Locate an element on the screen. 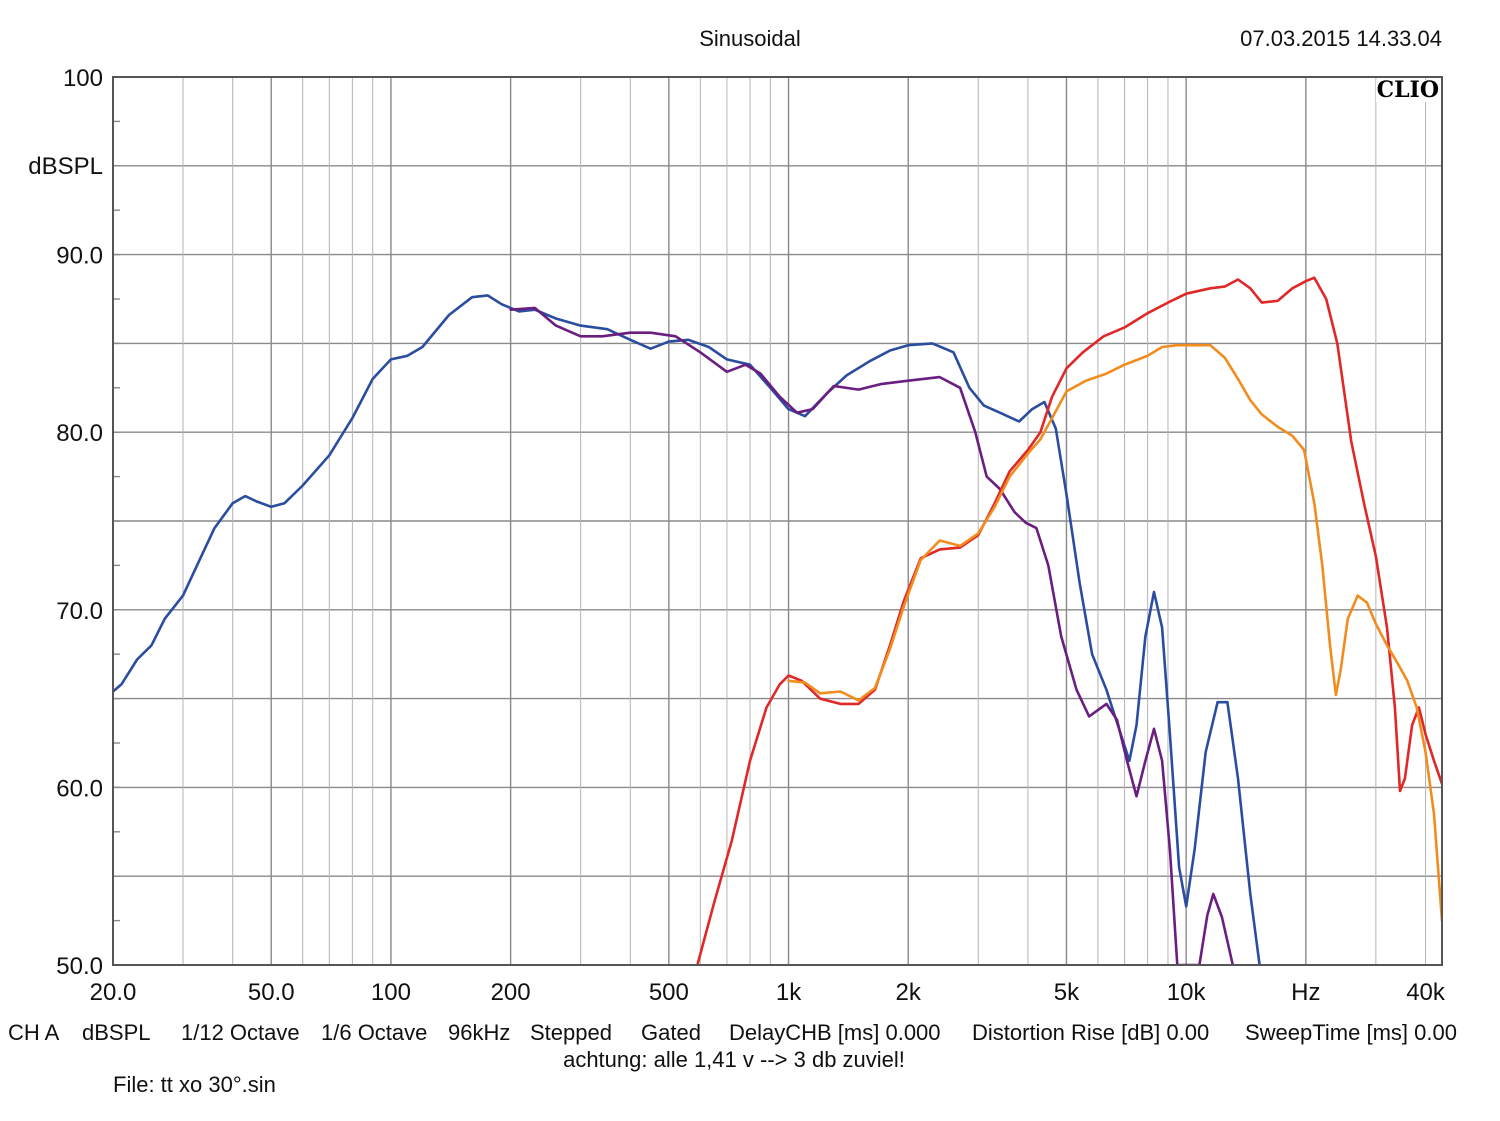 This screenshot has width=1500, height=1121. setting-item: Stepped is located at coordinates (571, 1032).